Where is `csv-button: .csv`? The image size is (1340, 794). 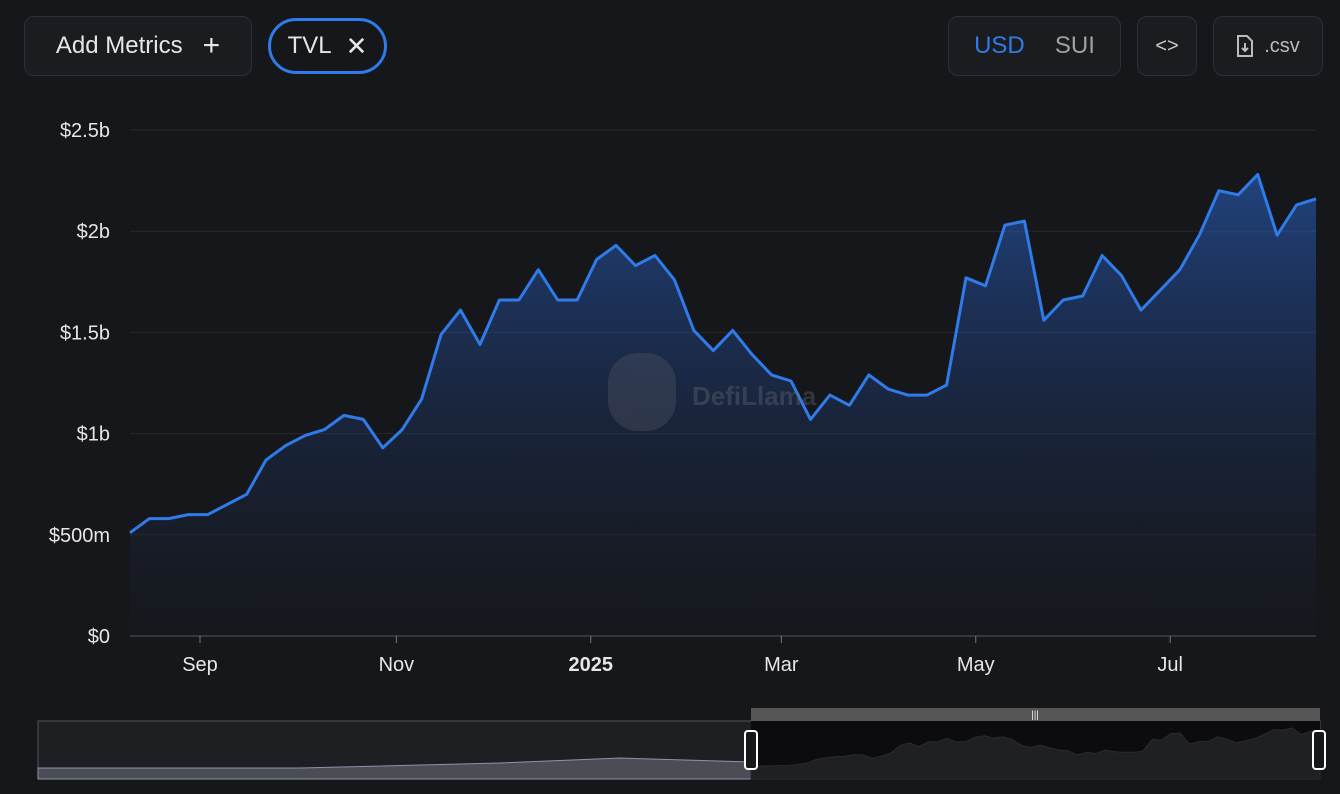 csv-button: .csv is located at coordinates (1268, 46).